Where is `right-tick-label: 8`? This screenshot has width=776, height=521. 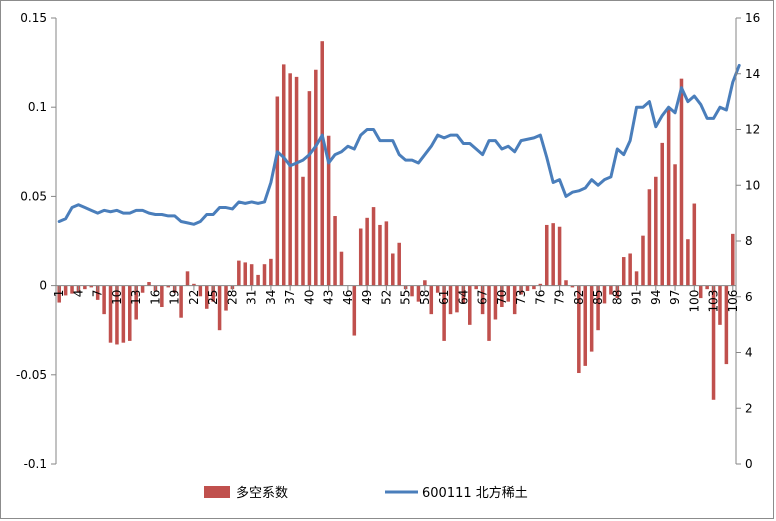
right-tick-label: 8 is located at coordinates (749, 241).